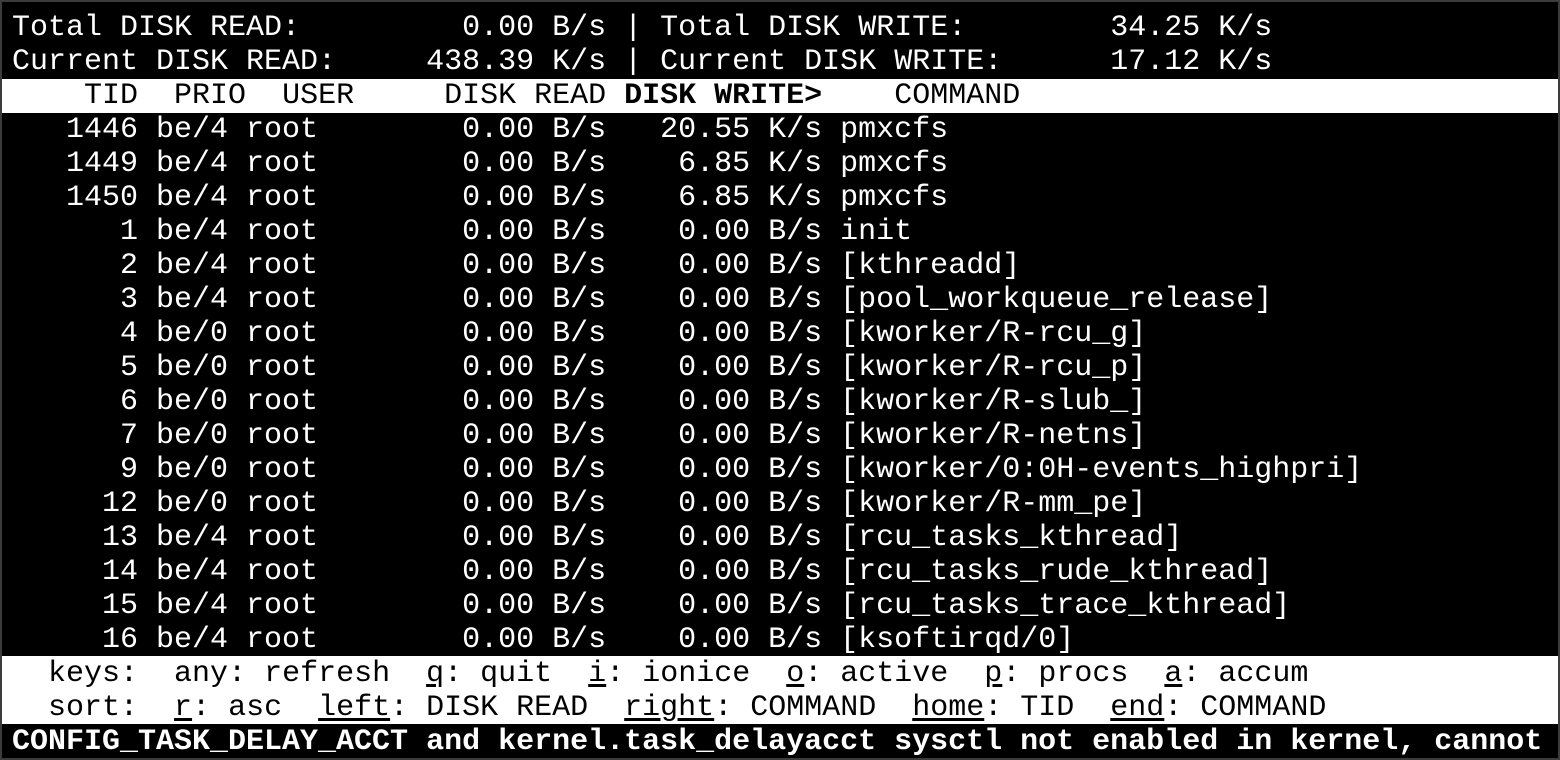 This screenshot has height=760, width=1560. I want to click on row-command: [rcu_tasks_rude_kthread], so click(1056, 572).